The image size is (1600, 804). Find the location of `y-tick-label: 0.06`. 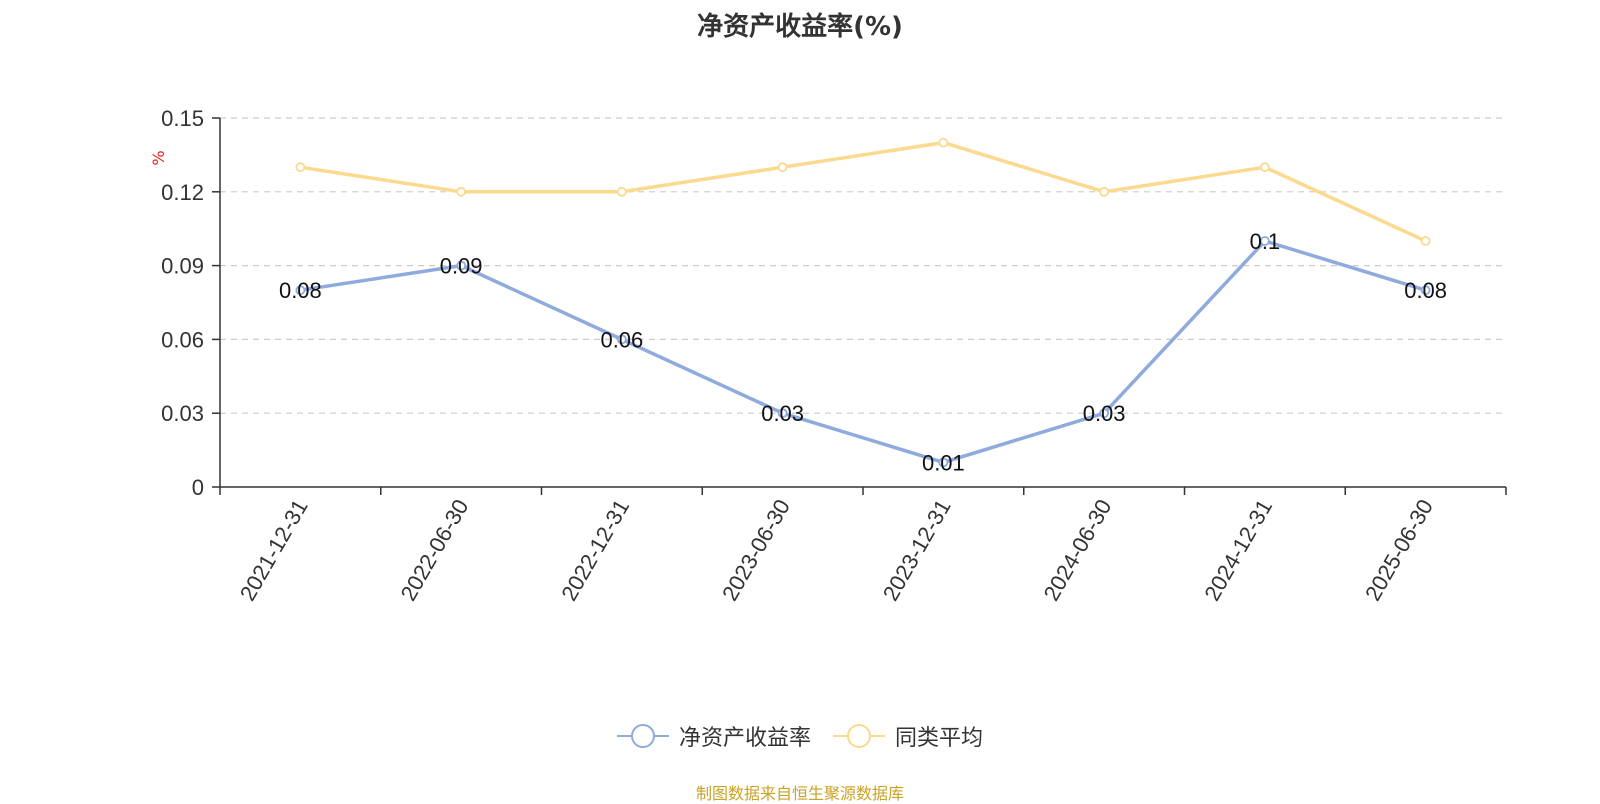

y-tick-label: 0.06 is located at coordinates (182, 339).